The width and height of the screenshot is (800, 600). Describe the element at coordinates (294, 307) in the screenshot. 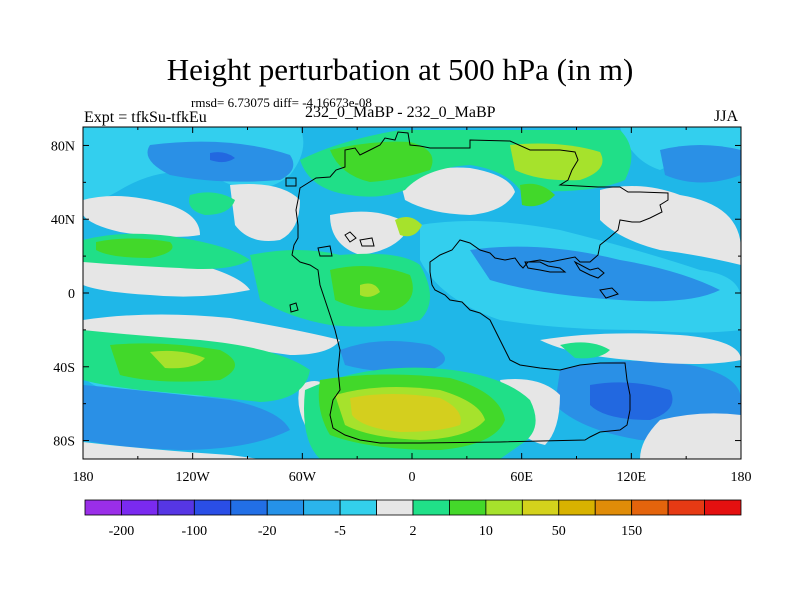

I see `coastline-island` at that location.